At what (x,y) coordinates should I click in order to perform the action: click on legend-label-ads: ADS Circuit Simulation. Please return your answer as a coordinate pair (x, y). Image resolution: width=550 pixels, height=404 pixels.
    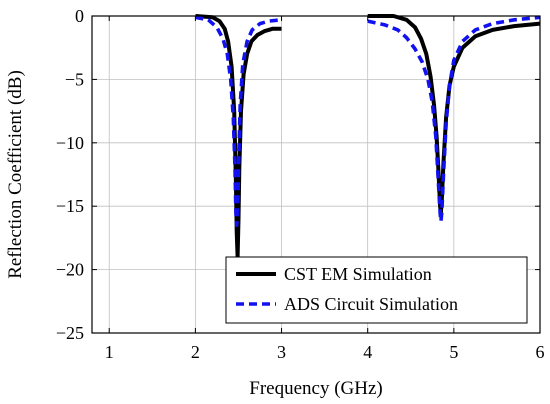
    Looking at the image, I should click on (371, 304).